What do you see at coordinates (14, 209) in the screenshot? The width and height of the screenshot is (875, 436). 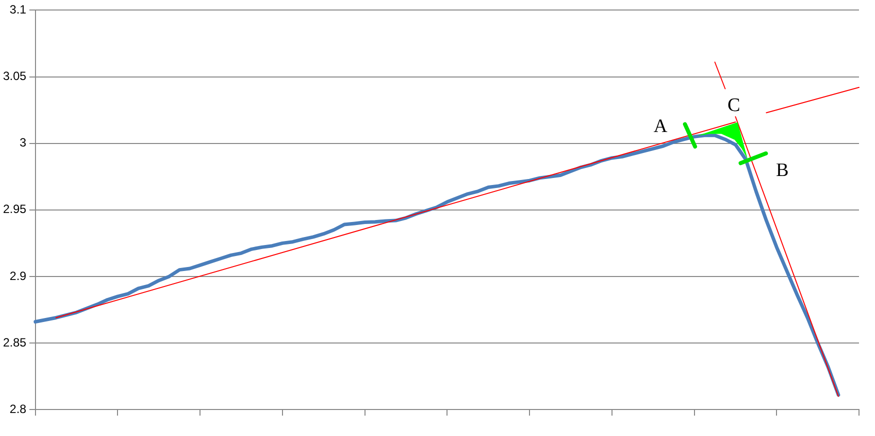 I see `y-tick-label: 2.95` at bounding box center [14, 209].